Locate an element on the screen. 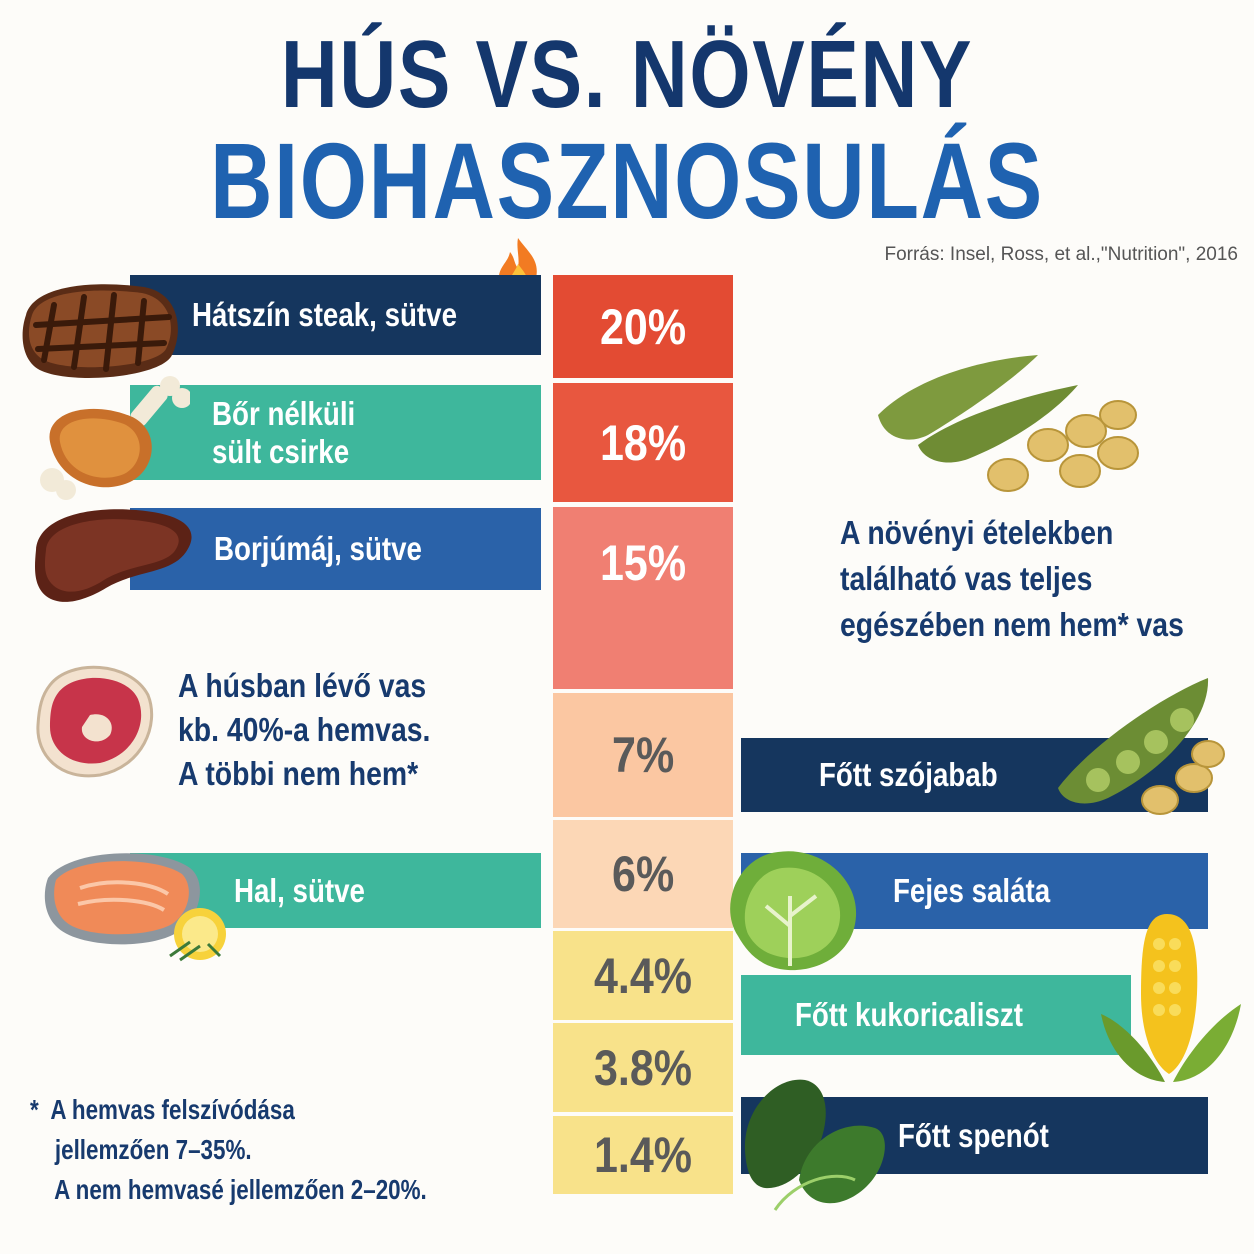 Image resolution: width=1254 pixels, height=1254 pixels. page-subtitle: BIOHASZNOSULÁS is located at coordinates (627, 180).